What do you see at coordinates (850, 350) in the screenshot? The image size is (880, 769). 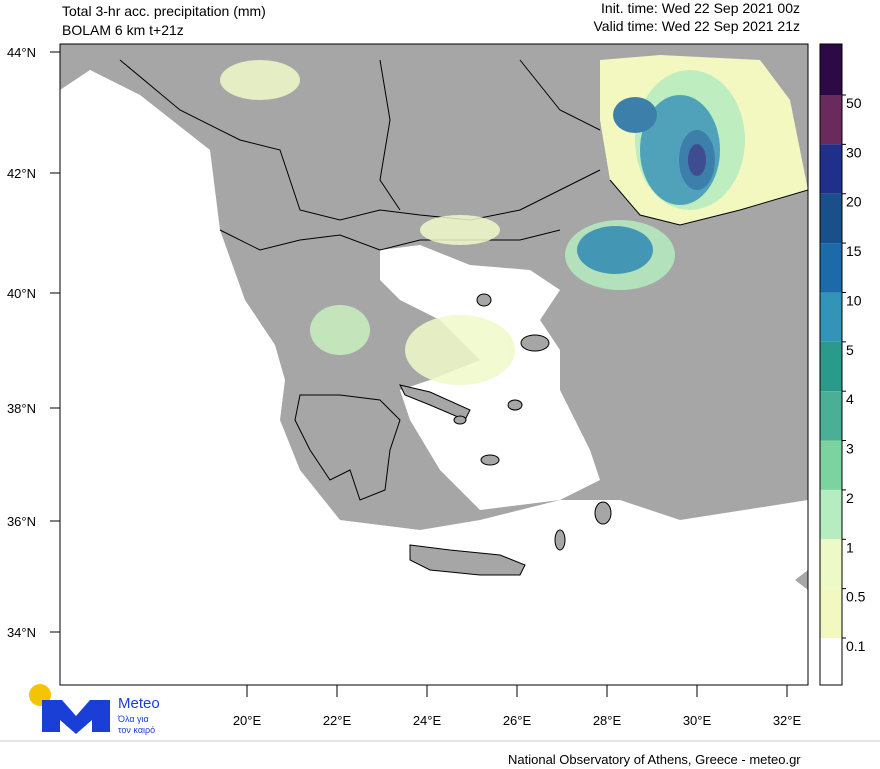 I see `colorbar-label: 5` at bounding box center [850, 350].